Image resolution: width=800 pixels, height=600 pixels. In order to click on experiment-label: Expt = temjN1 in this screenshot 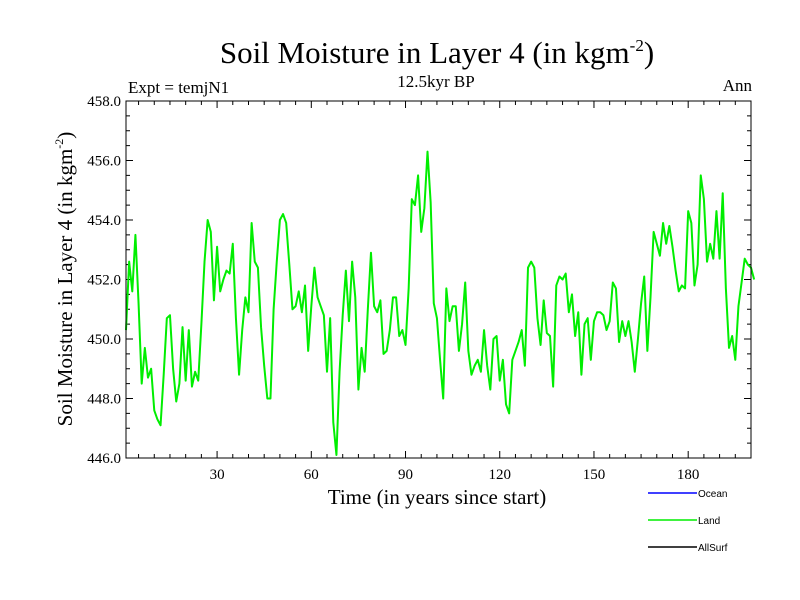, I will do `click(178, 87)`.